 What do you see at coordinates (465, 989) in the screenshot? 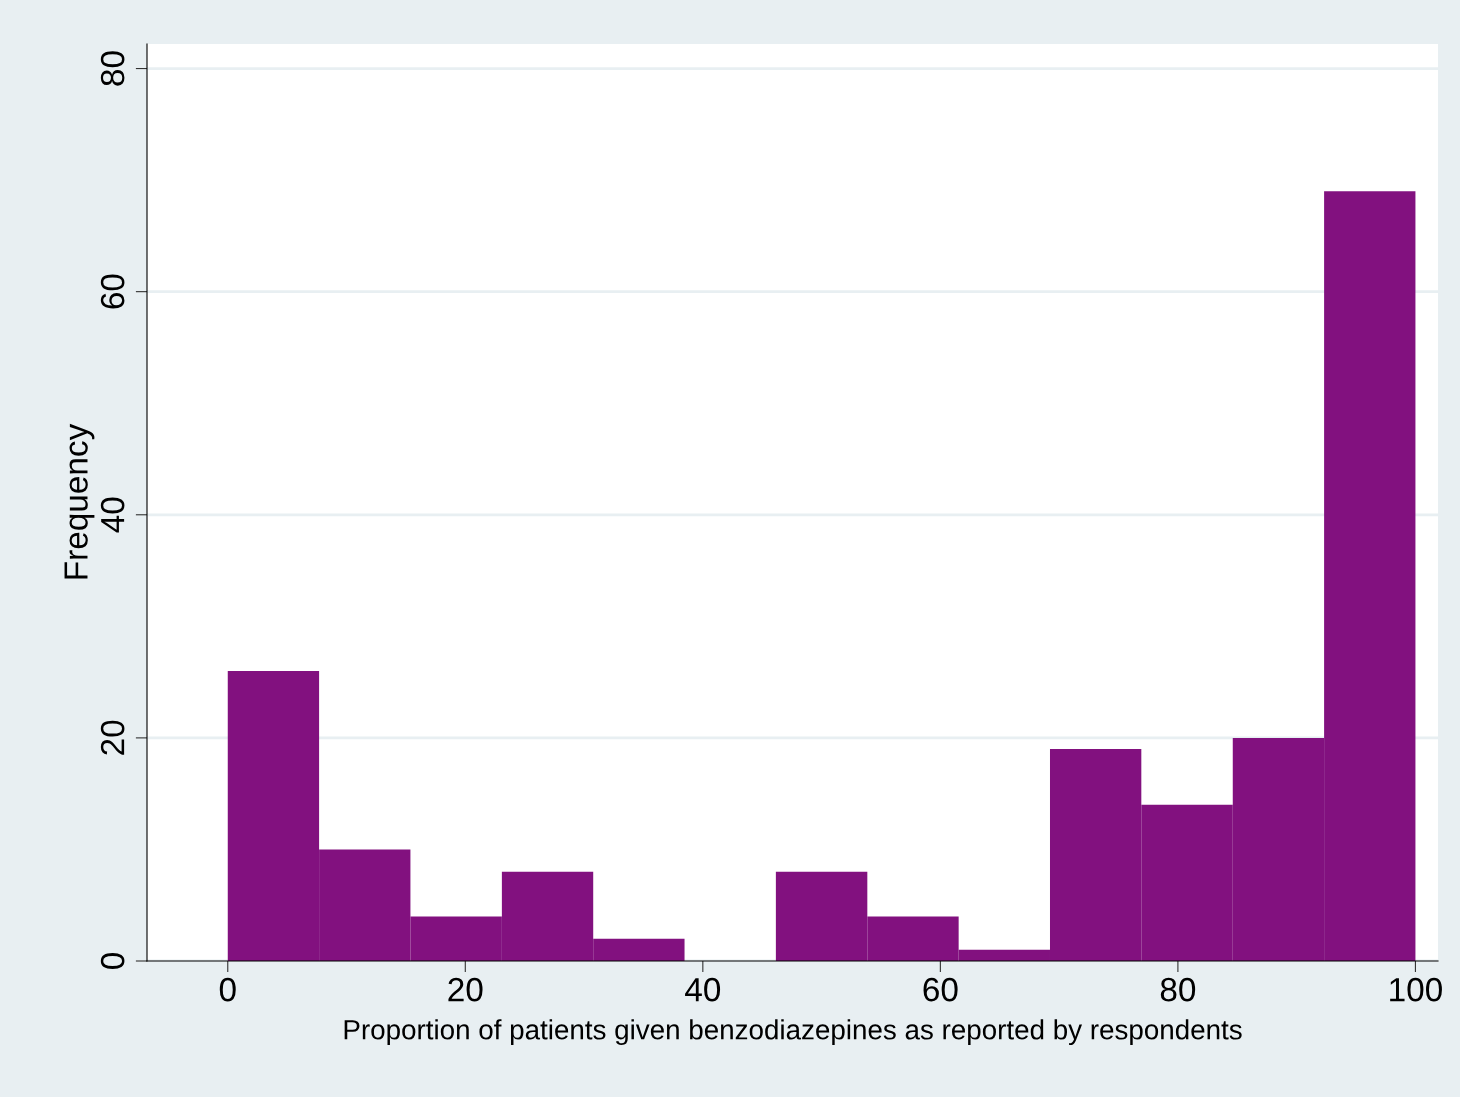
I see `x-tick-label: 20` at bounding box center [465, 989].